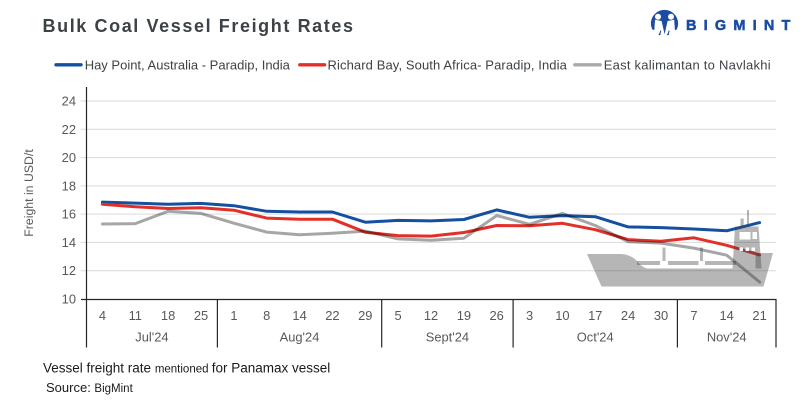  I want to click on svg-text: Sept'24, so click(447, 337).